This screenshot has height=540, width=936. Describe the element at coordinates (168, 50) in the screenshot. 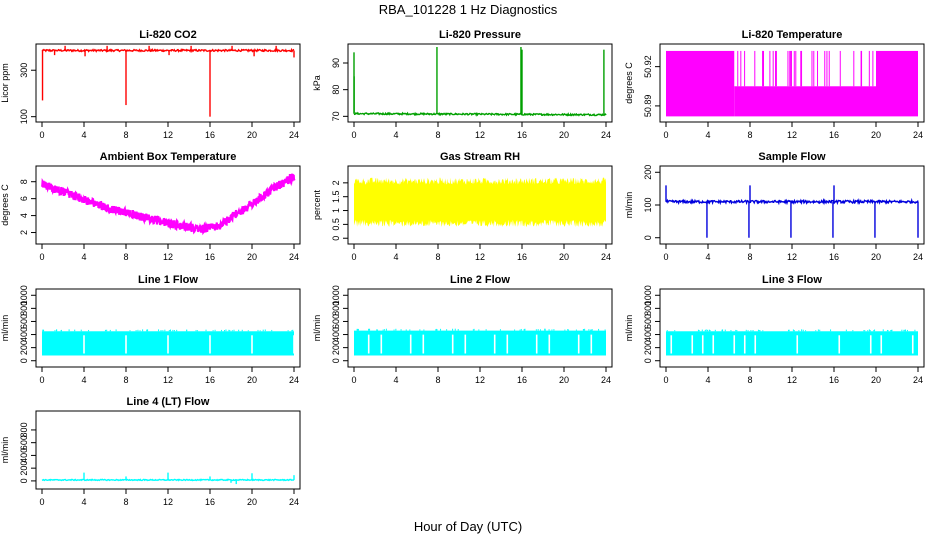

I see `series-line` at that location.